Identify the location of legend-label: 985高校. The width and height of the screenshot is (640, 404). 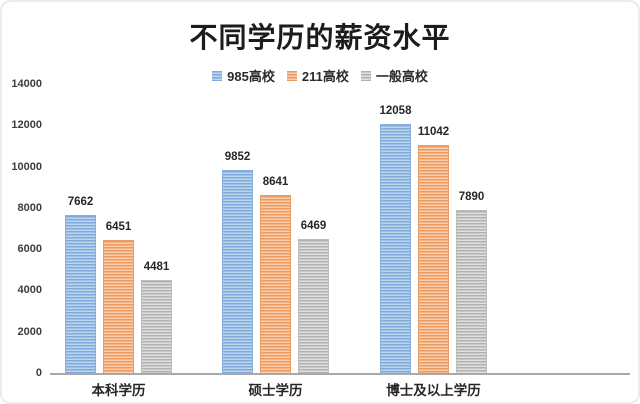
(251, 76).